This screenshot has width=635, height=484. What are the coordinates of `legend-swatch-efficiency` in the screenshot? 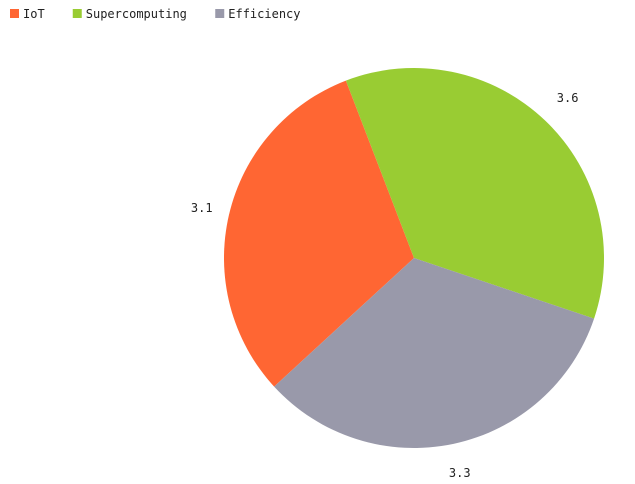 It's located at (220, 13).